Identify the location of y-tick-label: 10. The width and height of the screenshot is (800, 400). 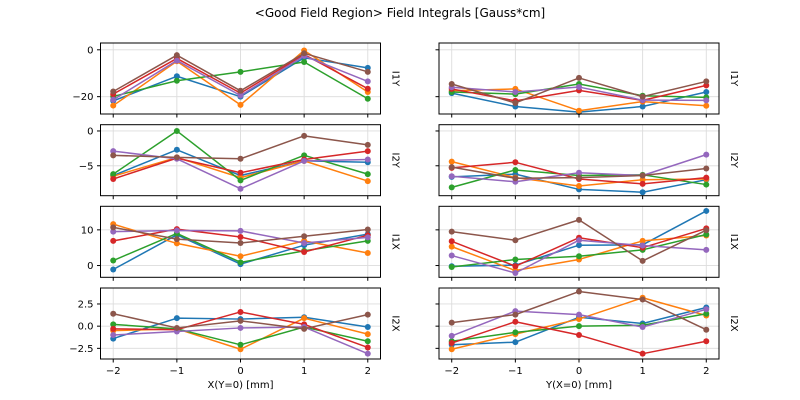
(87, 230).